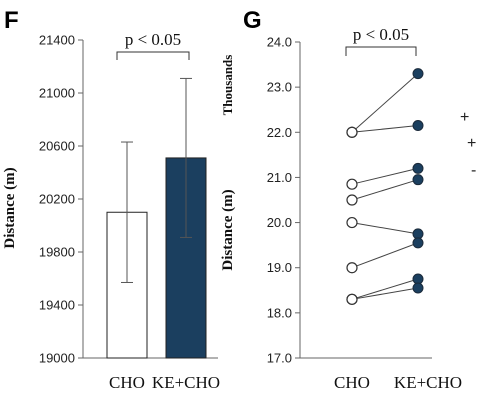  I want to click on panel-label-f: F, so click(11, 20).